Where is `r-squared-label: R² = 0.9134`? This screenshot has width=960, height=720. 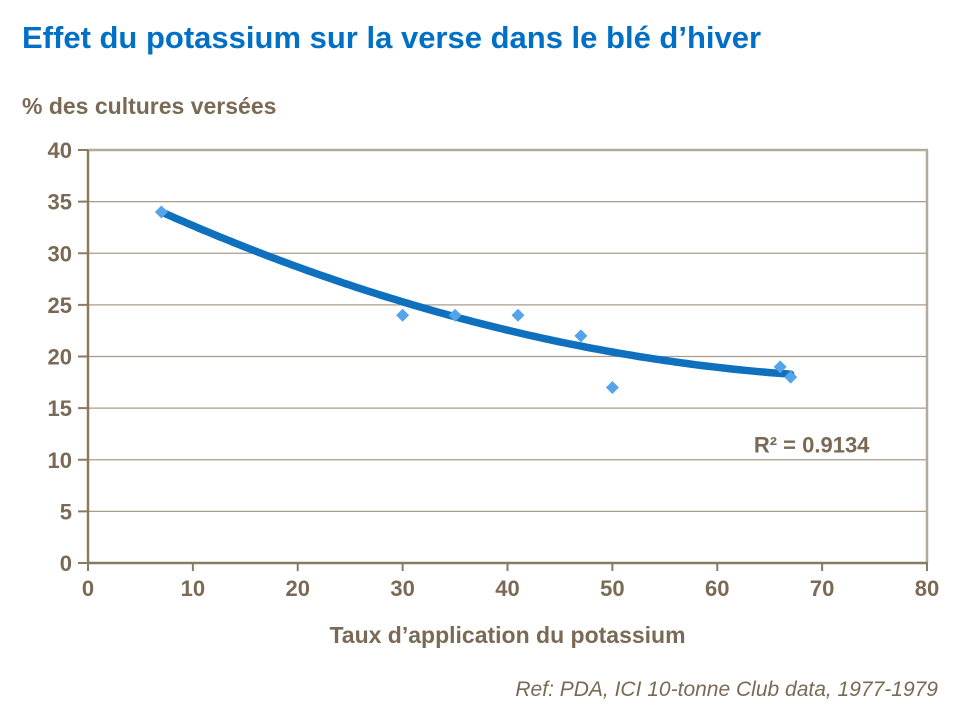
r-squared-label: R² = 0.9134 is located at coordinates (812, 444).